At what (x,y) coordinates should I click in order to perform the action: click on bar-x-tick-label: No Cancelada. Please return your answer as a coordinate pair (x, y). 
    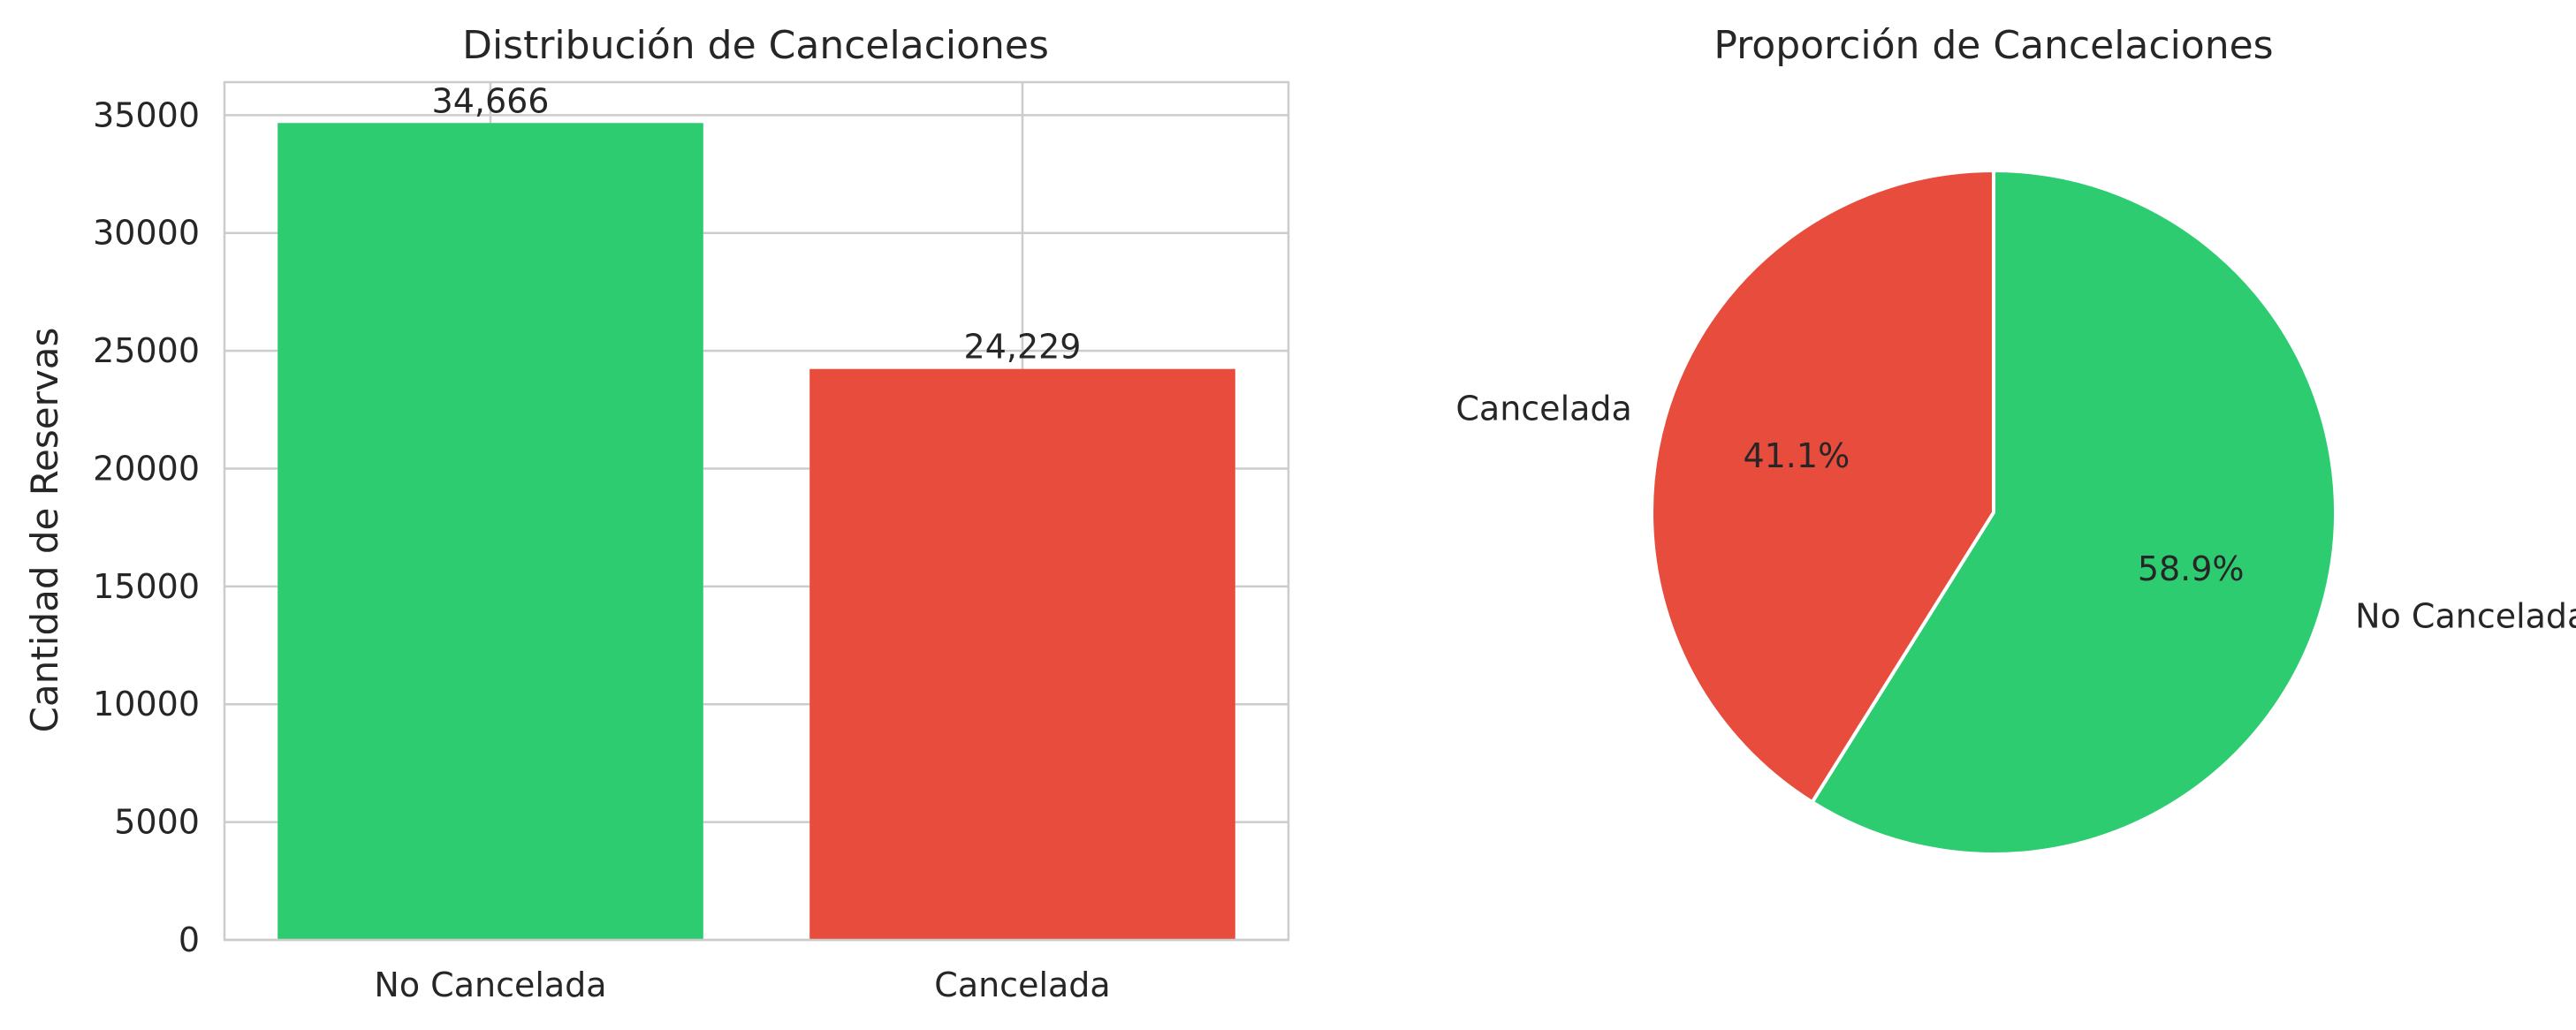
    Looking at the image, I should click on (490, 985).